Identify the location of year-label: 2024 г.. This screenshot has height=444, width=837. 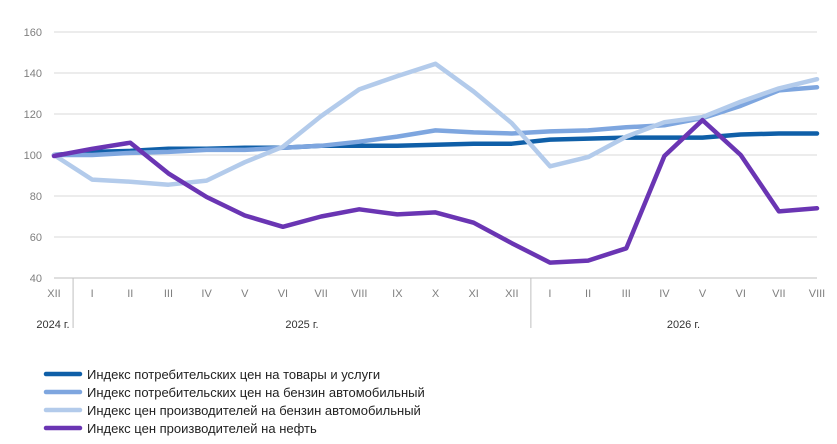
(52, 325).